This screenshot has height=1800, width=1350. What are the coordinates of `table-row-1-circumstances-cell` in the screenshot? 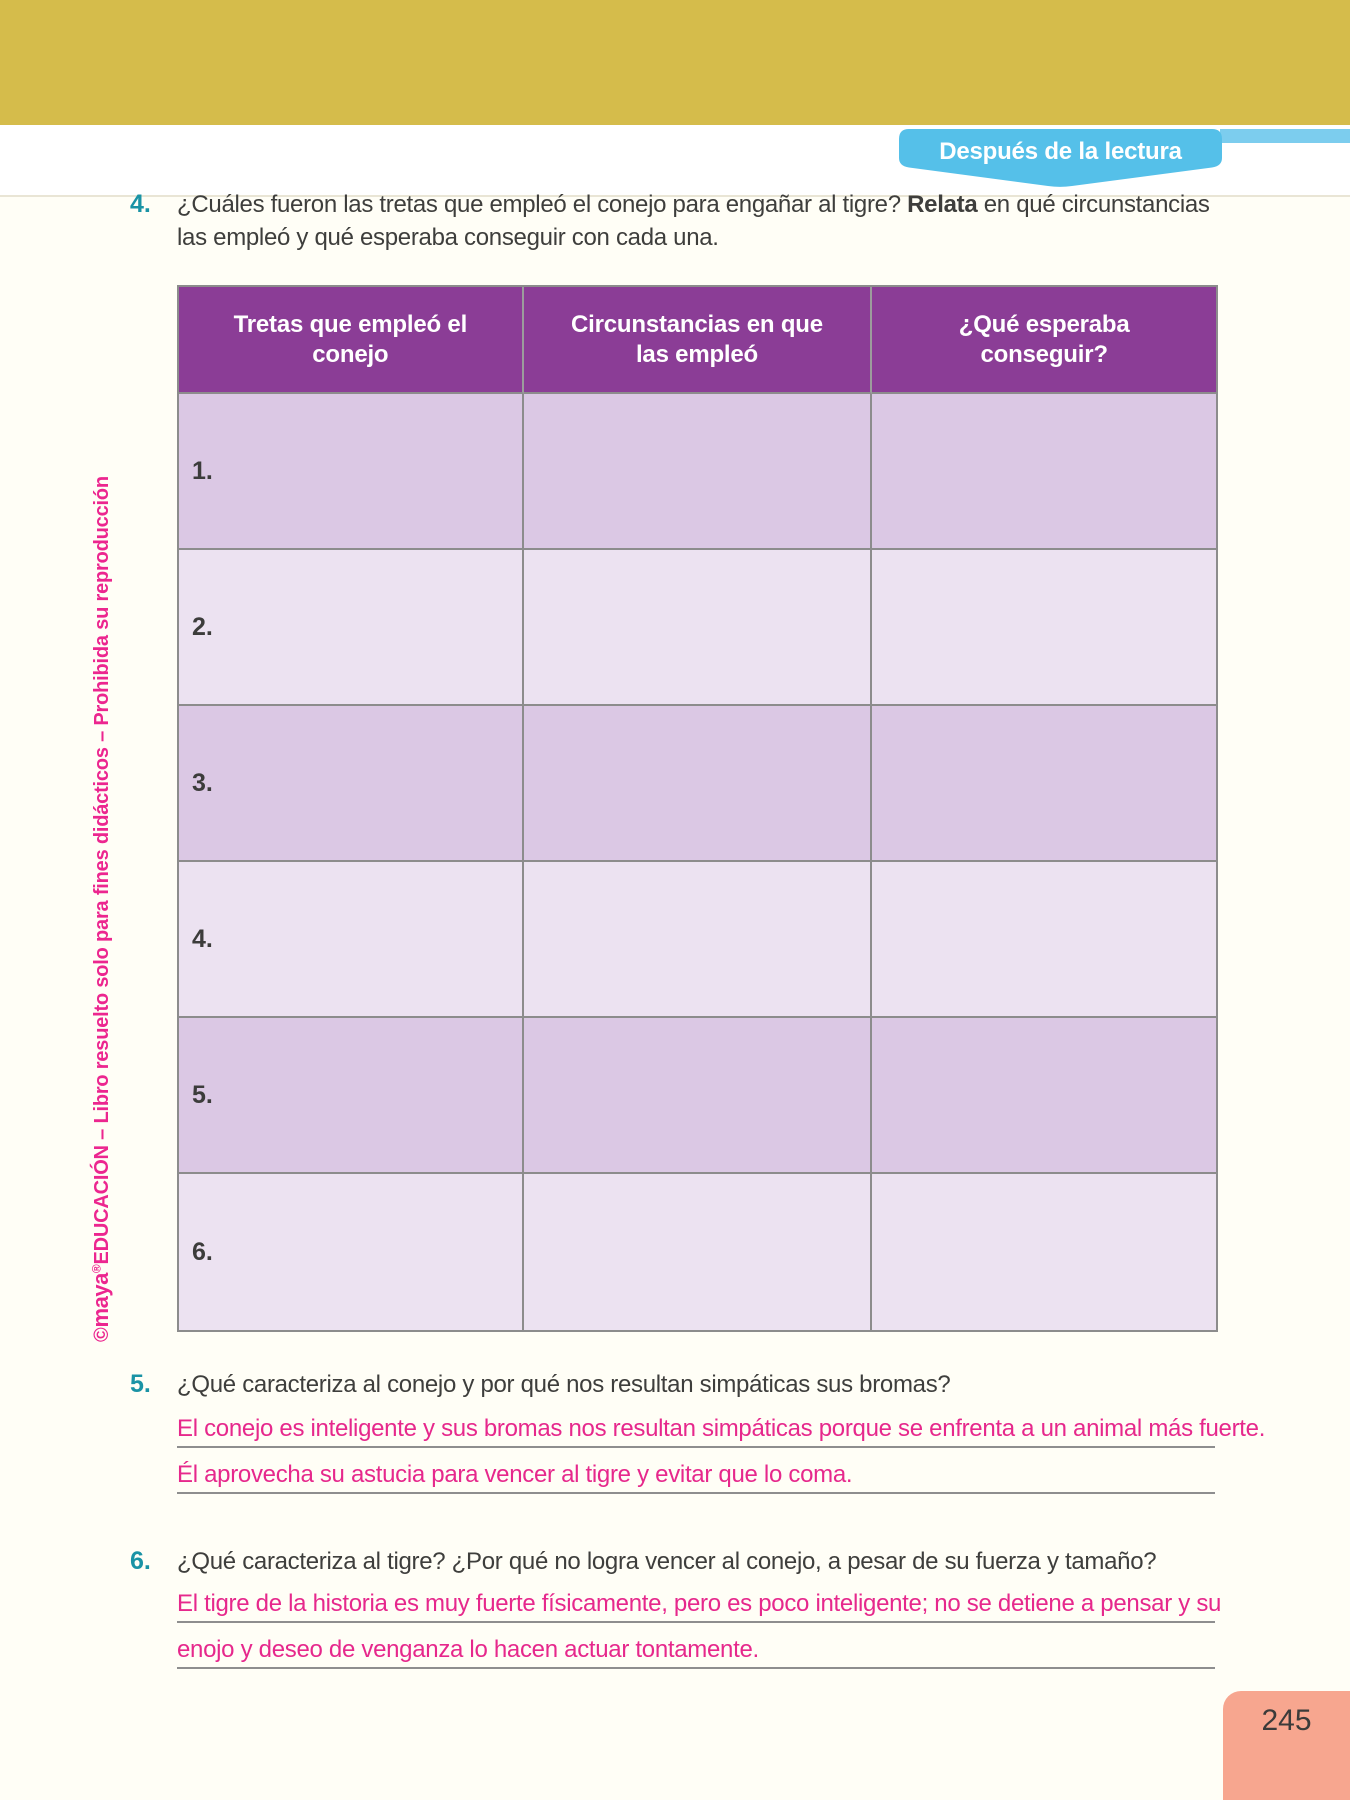 It's located at (698, 472).